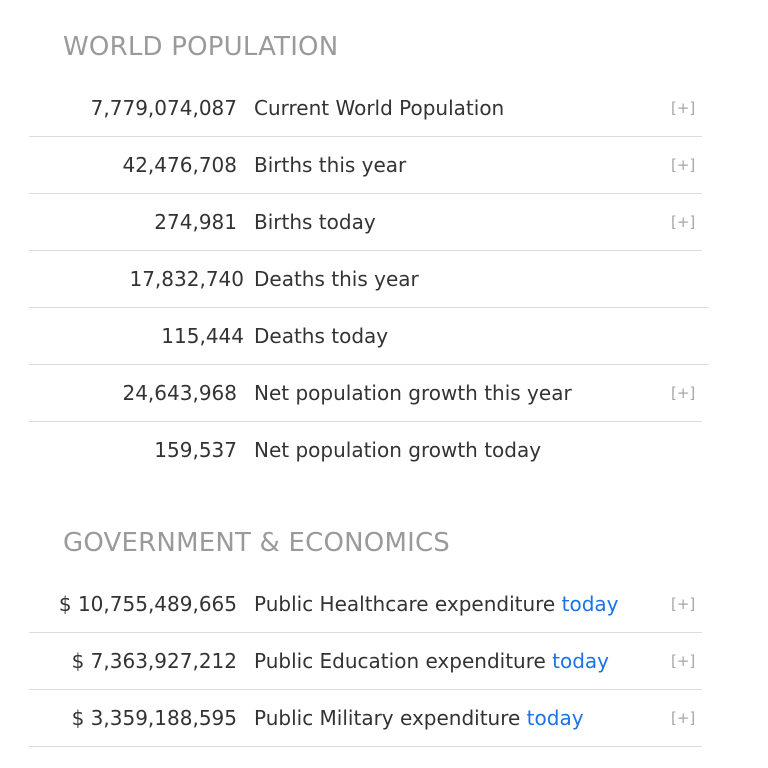 Image resolution: width=768 pixels, height=768 pixels. What do you see at coordinates (387, 718) in the screenshot?
I see `stat-label-text: Public Military expenditure` at bounding box center [387, 718].